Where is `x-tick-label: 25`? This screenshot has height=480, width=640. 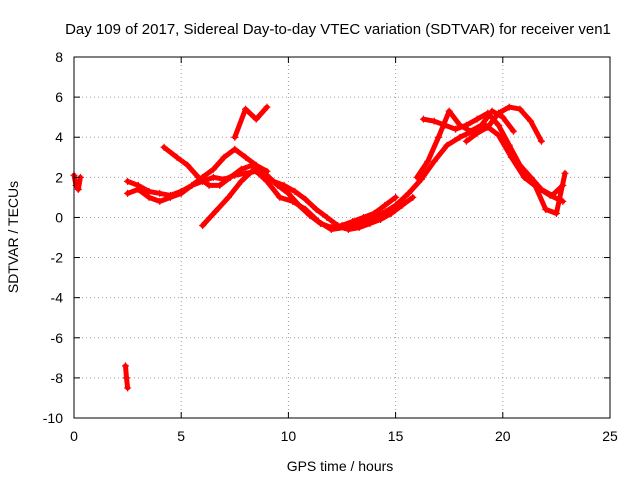 x-tick-label: 25 is located at coordinates (610, 436).